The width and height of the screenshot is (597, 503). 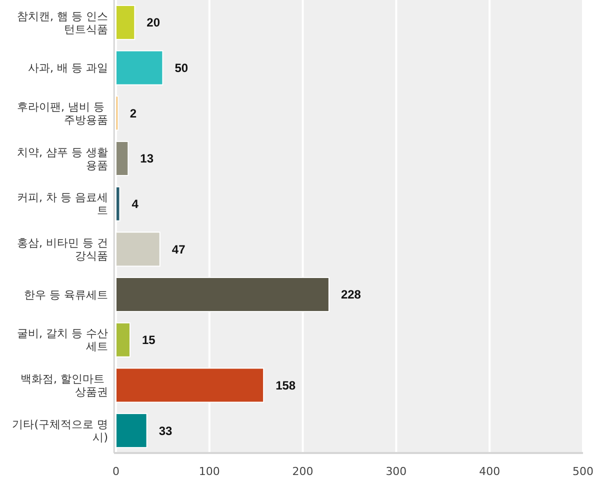 What do you see at coordinates (396, 471) in the screenshot?
I see `x-tick-label: 300` at bounding box center [396, 471].